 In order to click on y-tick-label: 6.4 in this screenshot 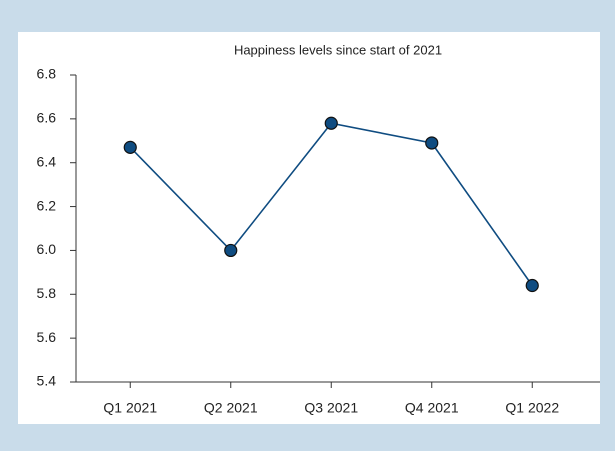, I will do `click(47, 161)`.